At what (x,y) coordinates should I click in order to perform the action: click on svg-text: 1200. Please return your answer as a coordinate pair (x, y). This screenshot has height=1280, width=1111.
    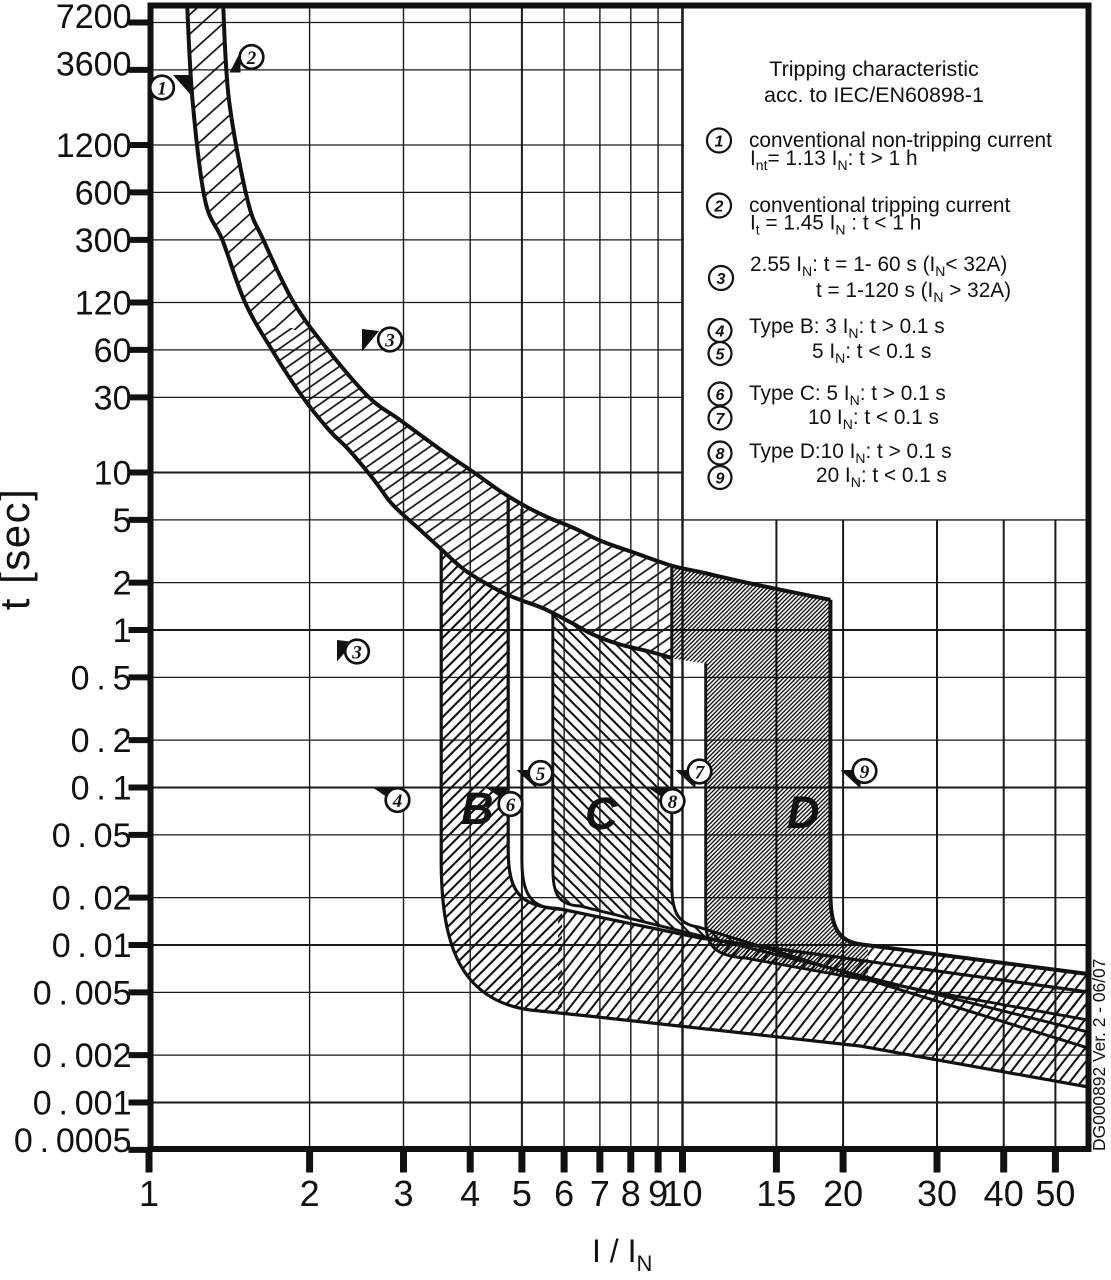
    Looking at the image, I should click on (94, 146).